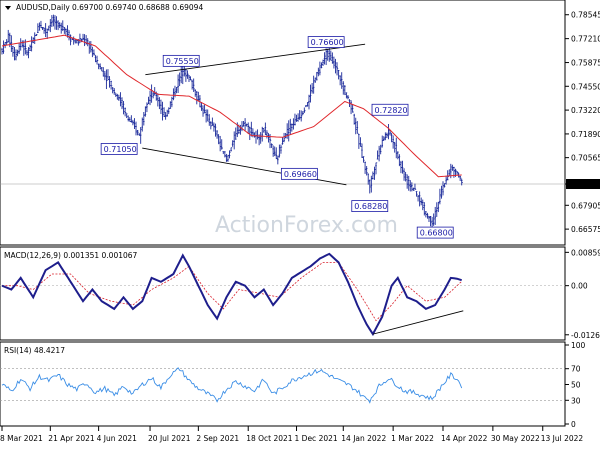 The width and height of the screenshot is (600, 450). I want to click on macd-main-line, so click(231, 294).